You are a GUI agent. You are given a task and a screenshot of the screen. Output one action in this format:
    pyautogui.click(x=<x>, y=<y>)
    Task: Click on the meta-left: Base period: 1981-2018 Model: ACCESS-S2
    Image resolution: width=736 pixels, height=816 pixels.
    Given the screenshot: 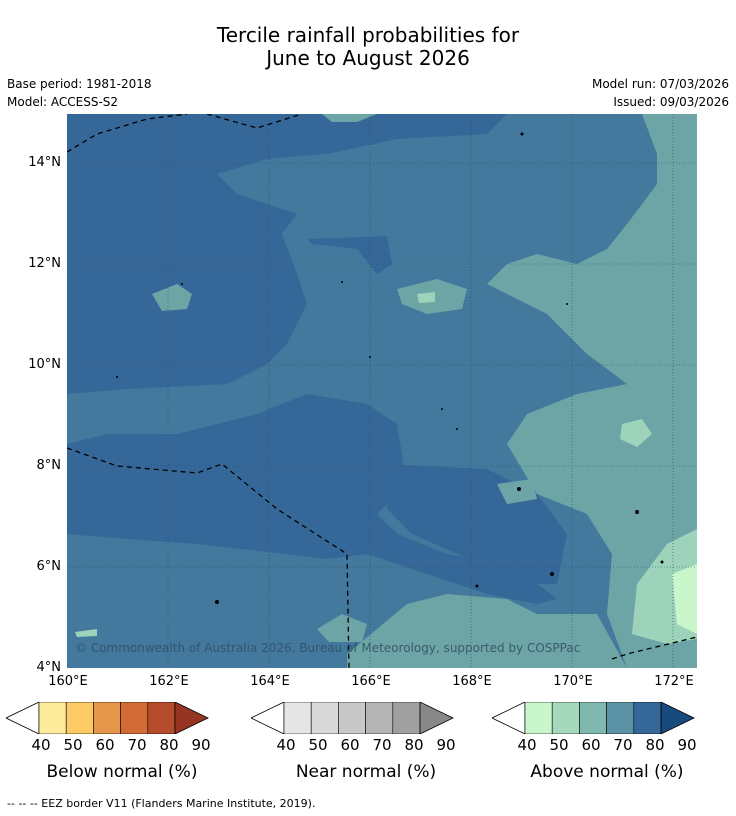 What is the action you would take?
    pyautogui.click(x=79, y=93)
    